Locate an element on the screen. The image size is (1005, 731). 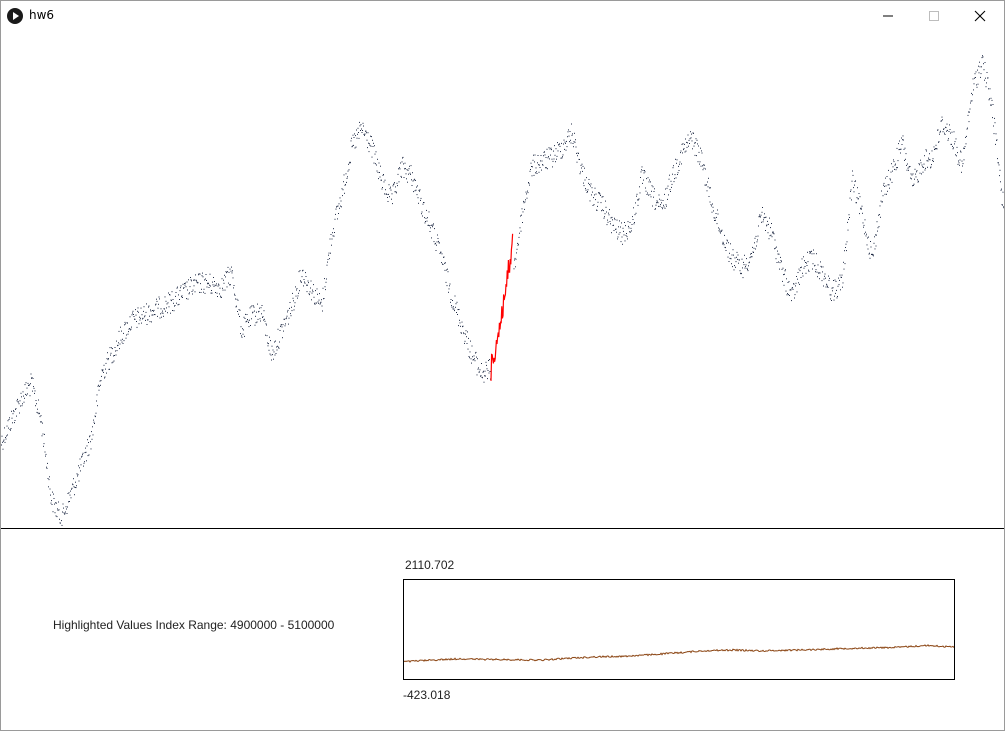
minimize-button is located at coordinates (888, 16).